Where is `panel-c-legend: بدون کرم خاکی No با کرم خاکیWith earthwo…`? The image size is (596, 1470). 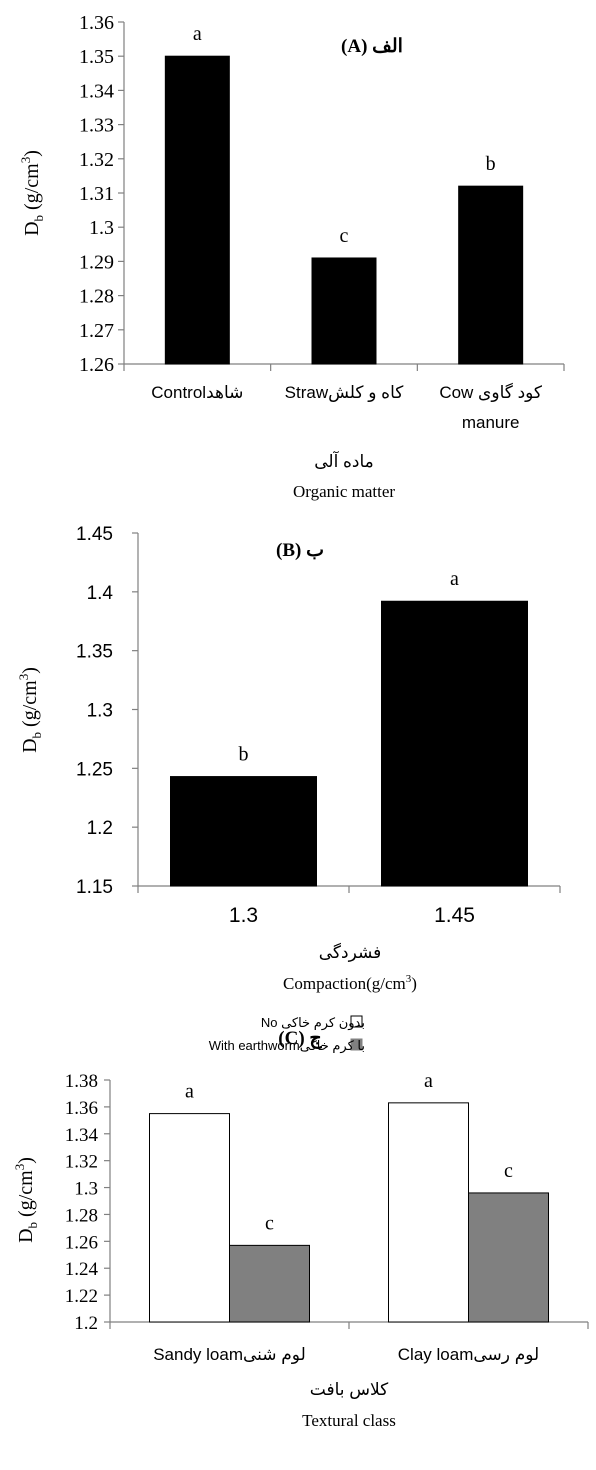 panel-c-legend: بدون کرم خاکی No با کرم خاکیWith earthwo… is located at coordinates (287, 1034).